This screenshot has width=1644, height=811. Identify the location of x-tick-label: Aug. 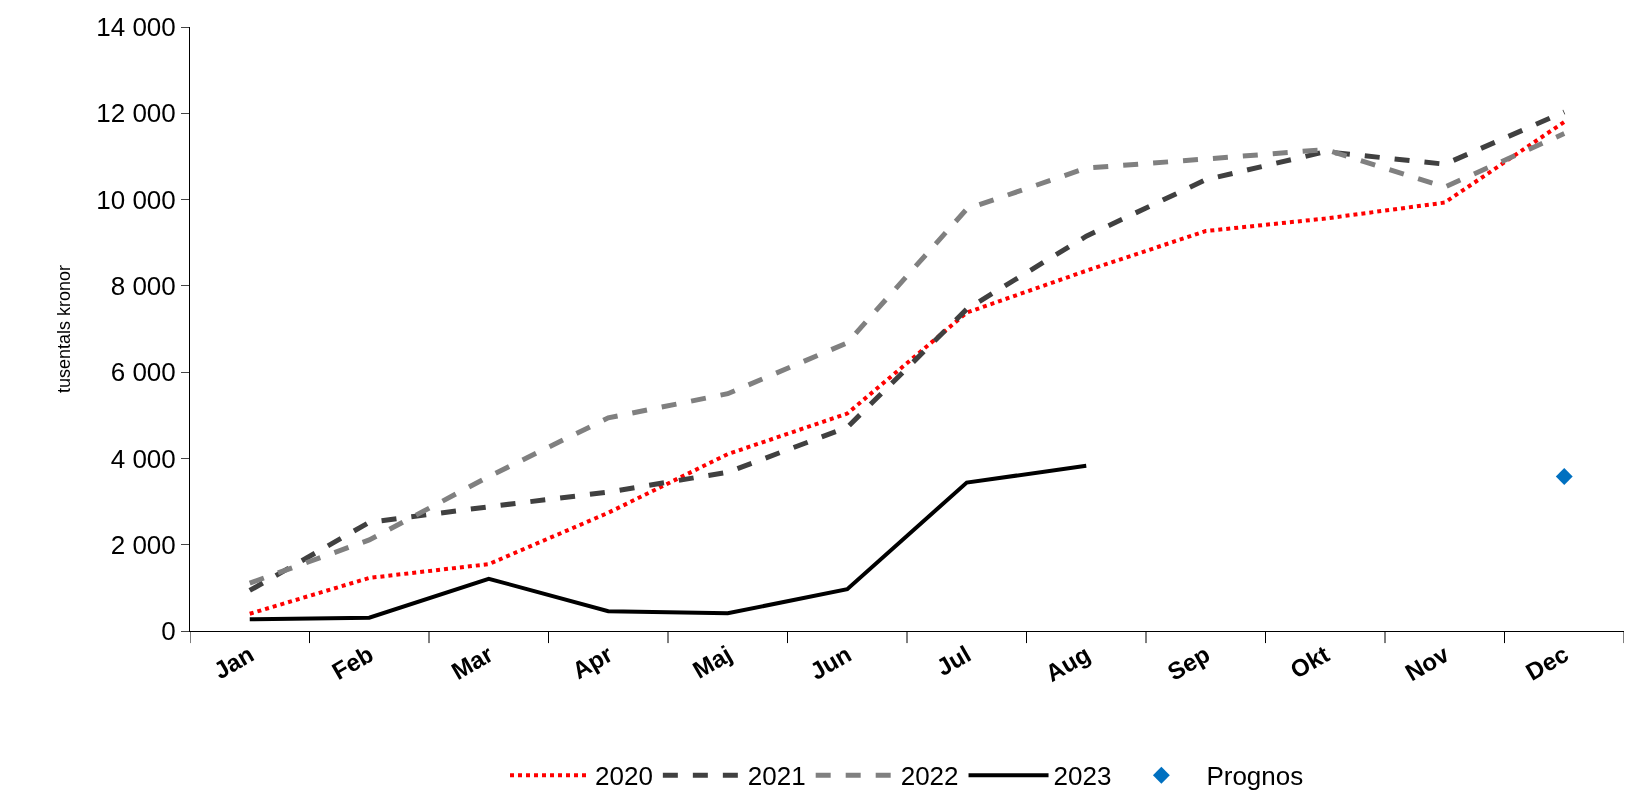
(1067, 663).